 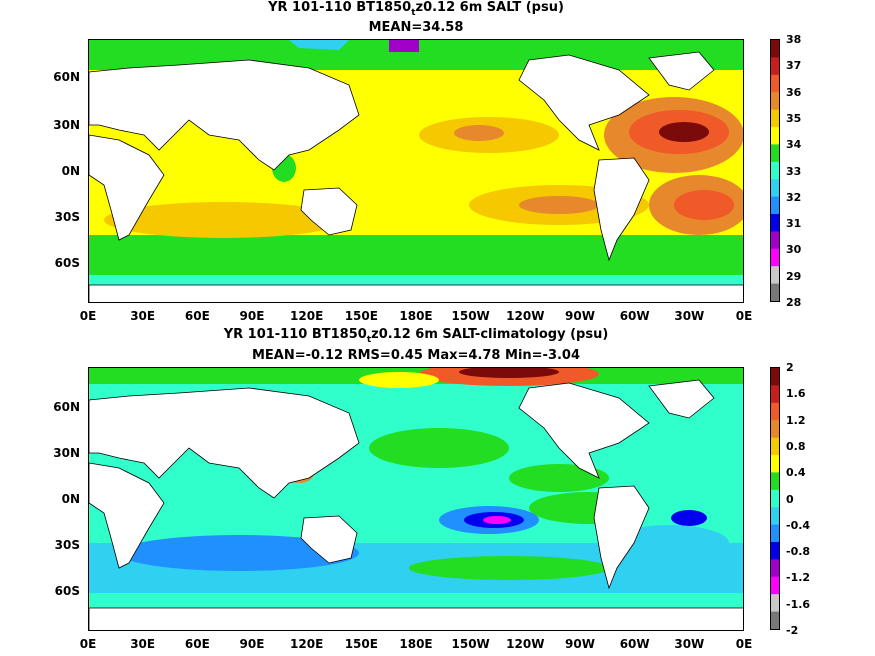 I want to click on panel1-colorbar-label: 37, so click(x=793, y=65).